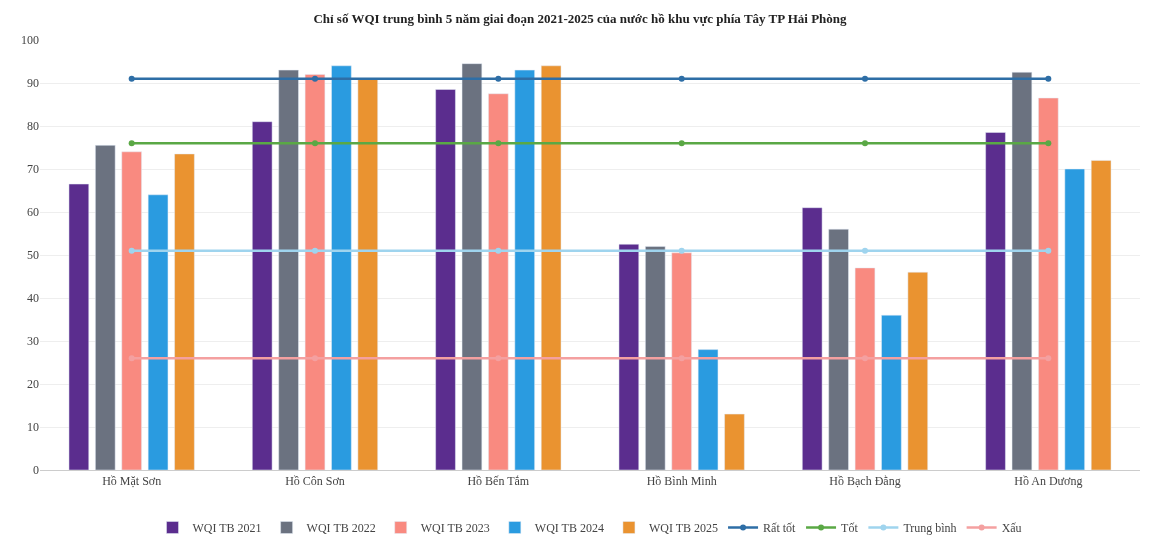 This screenshot has height=554, width=1160. What do you see at coordinates (865, 481) in the screenshot?
I see `x-tick-label: Hồ Bạch Đằng` at bounding box center [865, 481].